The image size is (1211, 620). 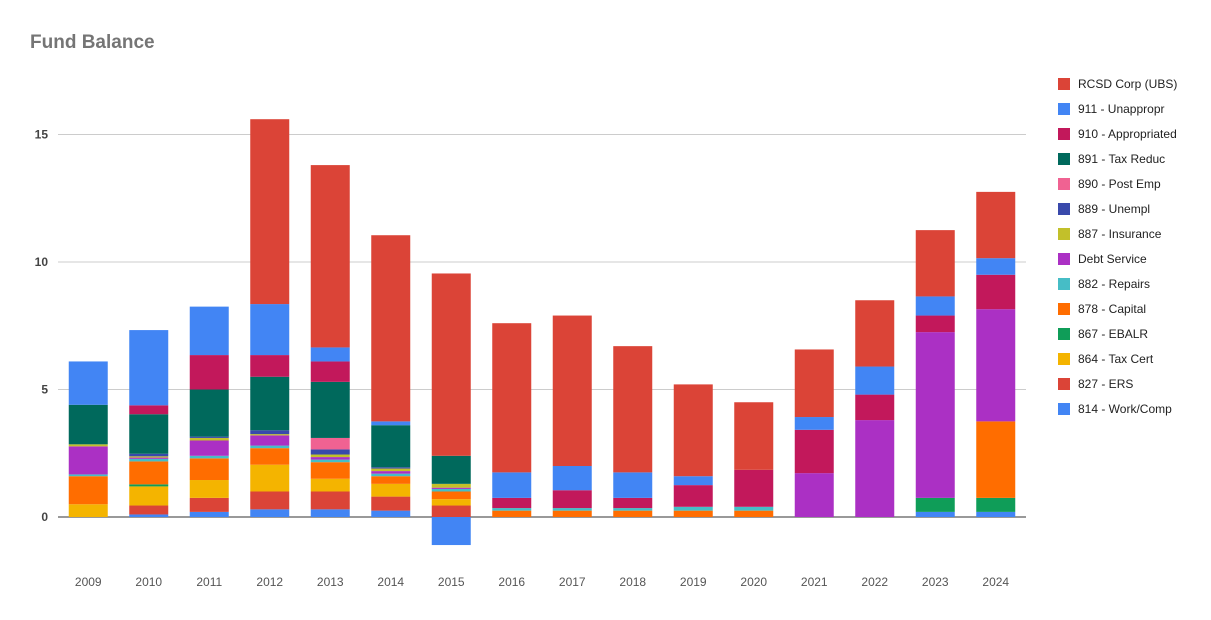 I want to click on x-tick-label: 2012, so click(x=269, y=582).